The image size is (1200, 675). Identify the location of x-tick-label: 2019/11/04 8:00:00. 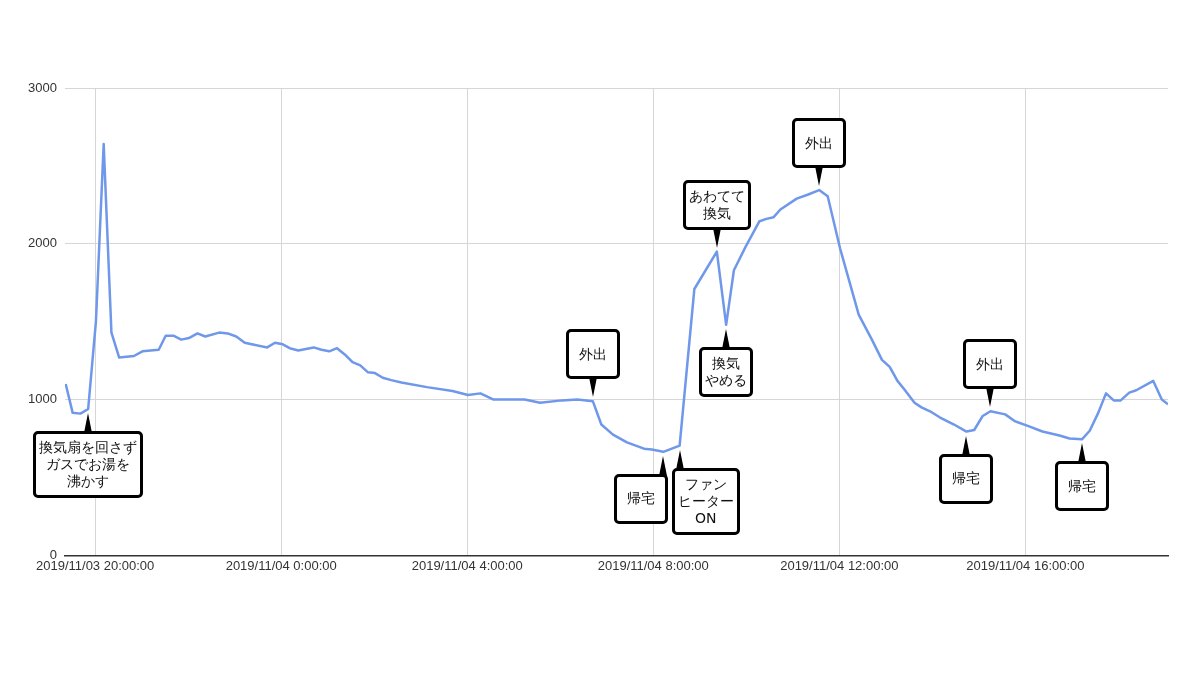
(653, 565).